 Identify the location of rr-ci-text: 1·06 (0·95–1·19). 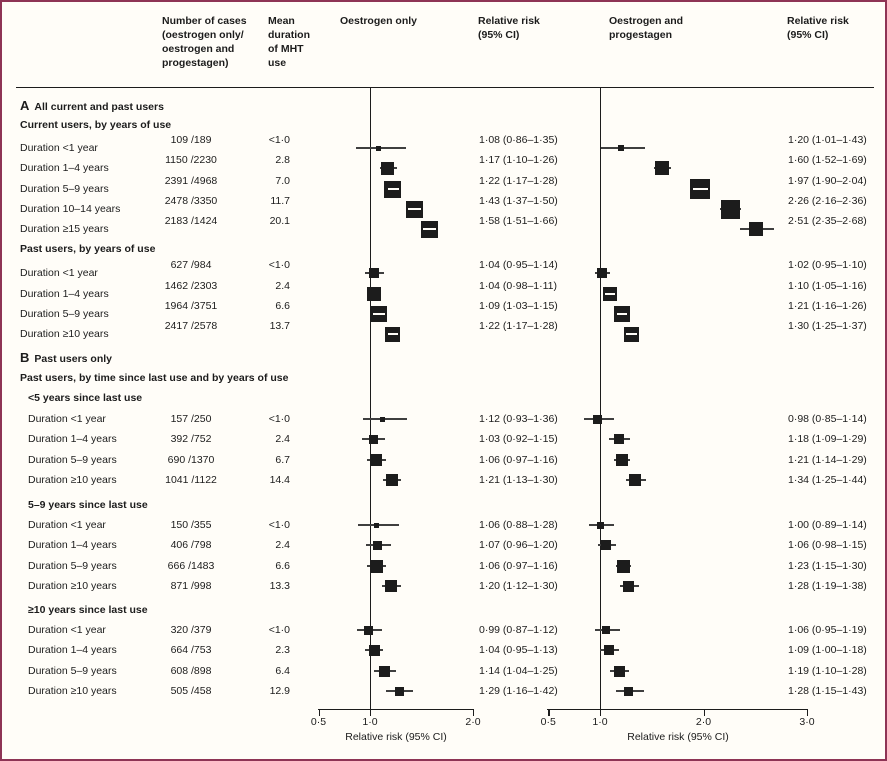
(827, 630).